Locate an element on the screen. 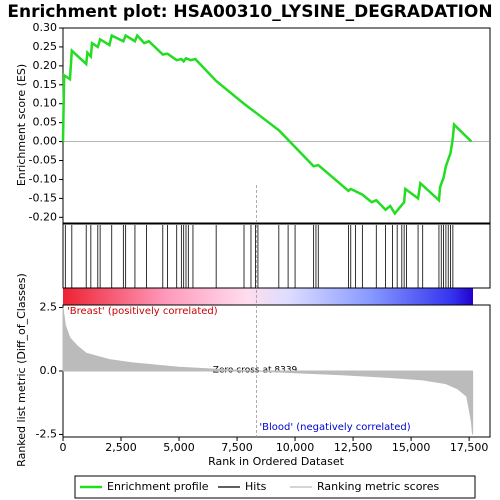 The width and height of the screenshot is (500, 500). y-tick-label: -0.10 is located at coordinates (43, 178).